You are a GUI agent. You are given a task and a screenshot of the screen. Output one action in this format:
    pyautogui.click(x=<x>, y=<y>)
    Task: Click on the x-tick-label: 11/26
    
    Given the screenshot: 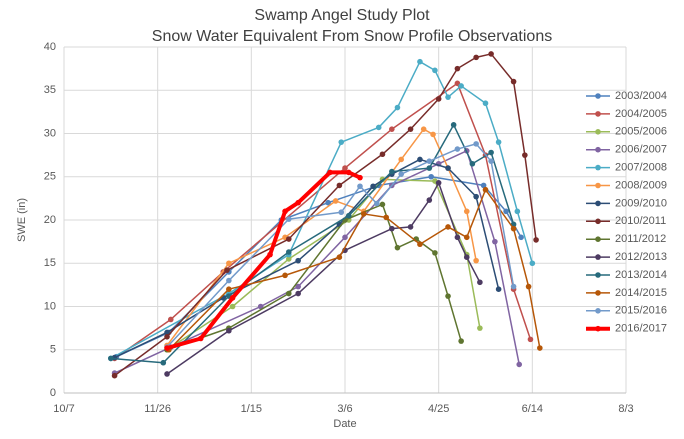 What is the action you would take?
    pyautogui.click(x=157, y=409)
    